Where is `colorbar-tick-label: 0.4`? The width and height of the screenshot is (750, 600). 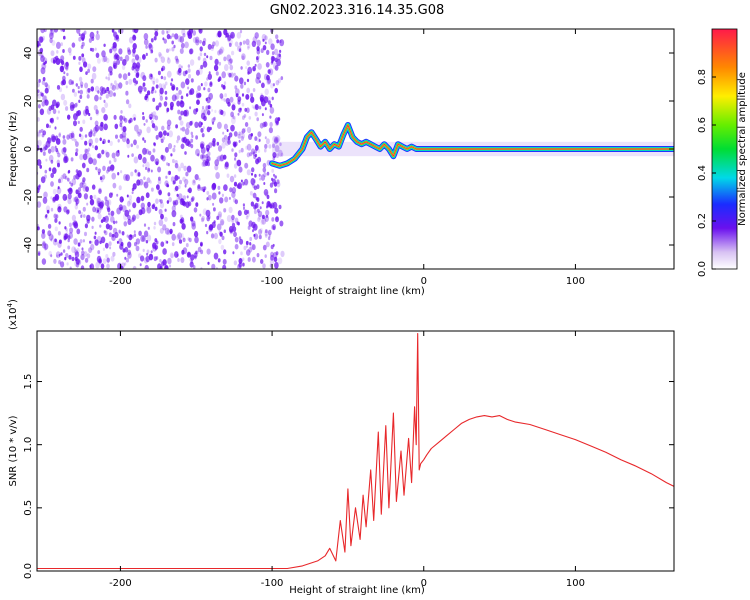
colorbar-tick-label: 0.4 is located at coordinates (702, 173).